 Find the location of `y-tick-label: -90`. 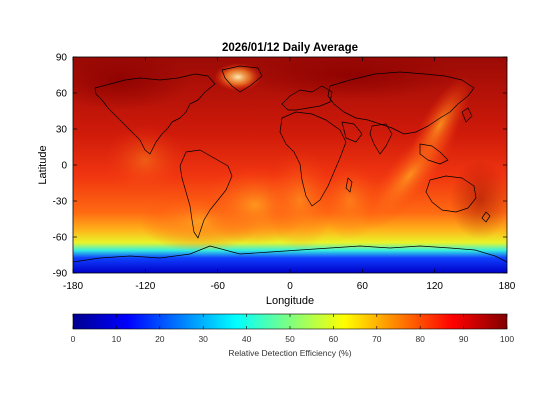

y-tick-label: -90 is located at coordinates (60, 274).